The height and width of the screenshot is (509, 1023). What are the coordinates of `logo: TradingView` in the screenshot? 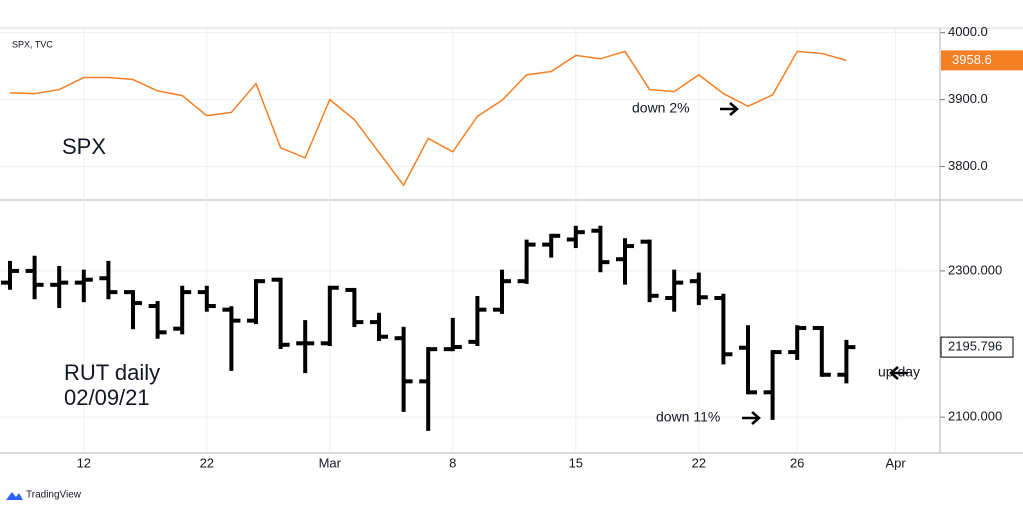 It's located at (44, 495).